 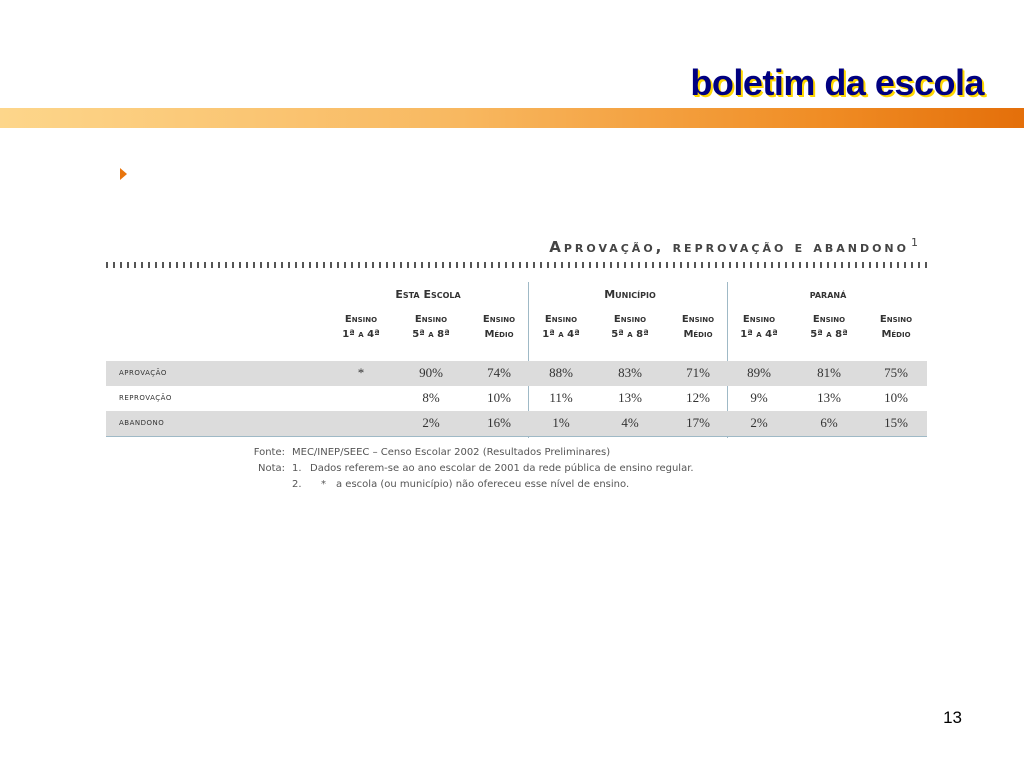 What do you see at coordinates (630, 372) in the screenshot?
I see `table-cell: 83%` at bounding box center [630, 372].